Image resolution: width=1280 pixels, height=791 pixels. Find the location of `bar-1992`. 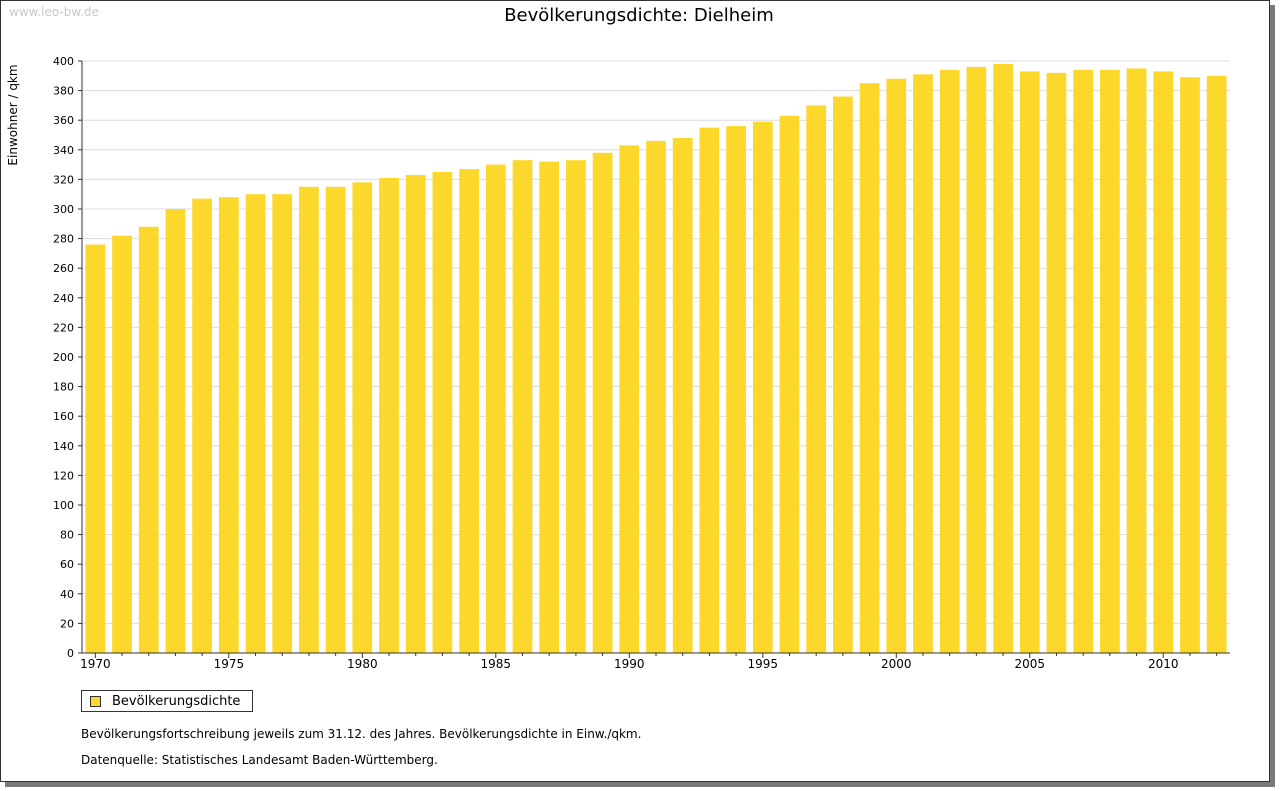

bar-1992 is located at coordinates (682, 395).